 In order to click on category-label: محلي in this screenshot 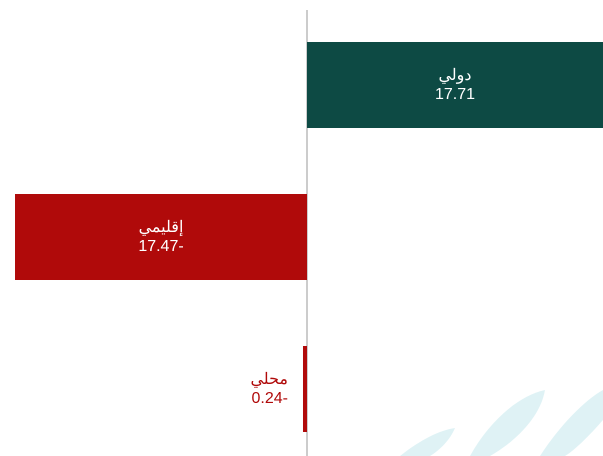, I will do `click(269, 379)`.